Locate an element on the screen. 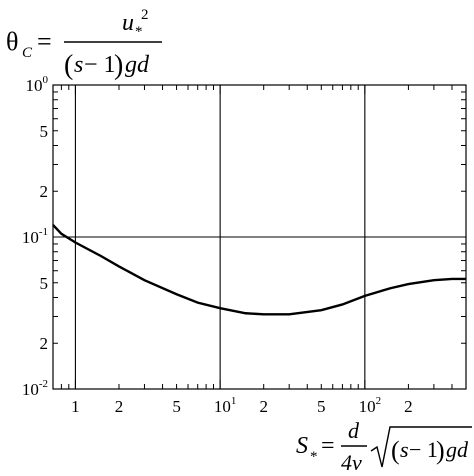  y-tick-label: 10⁻¹ is located at coordinates (35, 236).